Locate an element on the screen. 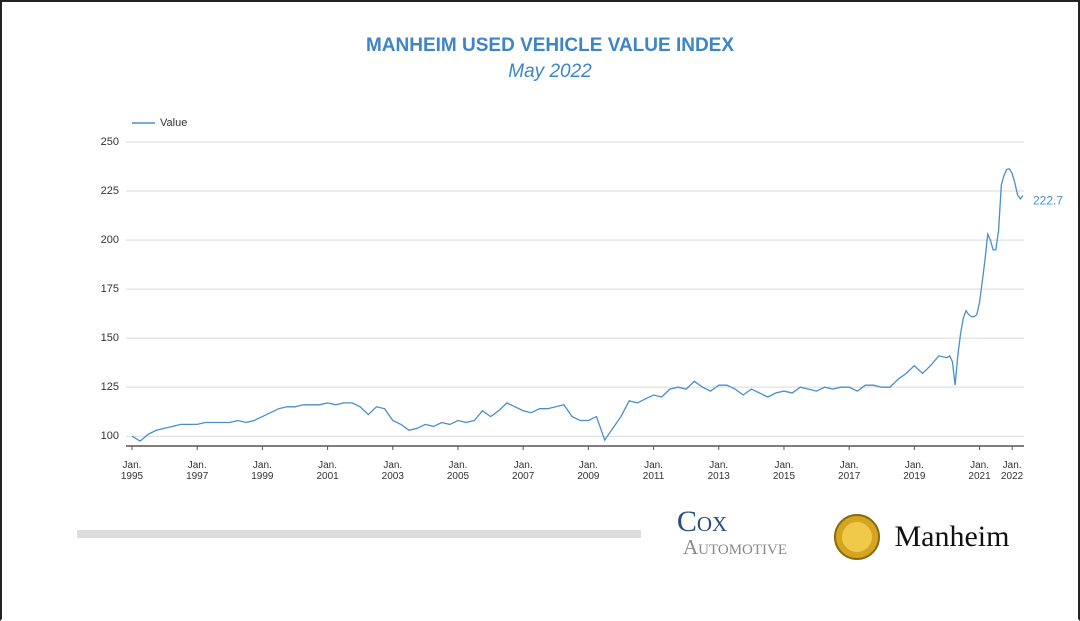 The width and height of the screenshot is (1080, 621). chart-subtitle: May 2022 is located at coordinates (550, 71).